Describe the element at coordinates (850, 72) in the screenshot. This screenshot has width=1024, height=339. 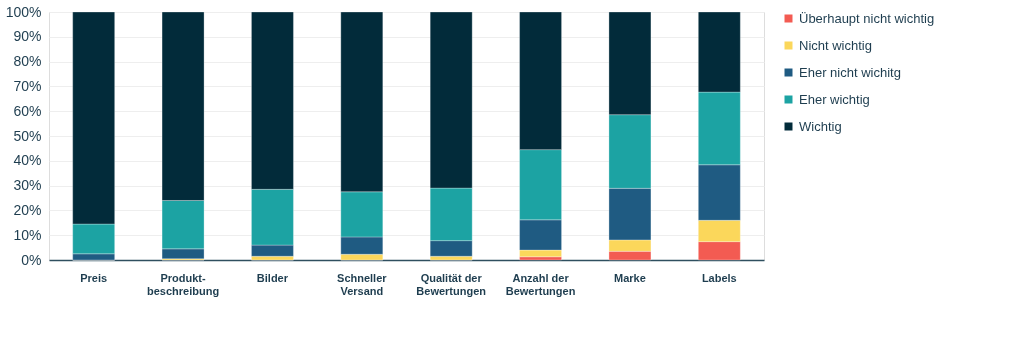
I see `legend-label: Eher nicht wichitg` at that location.